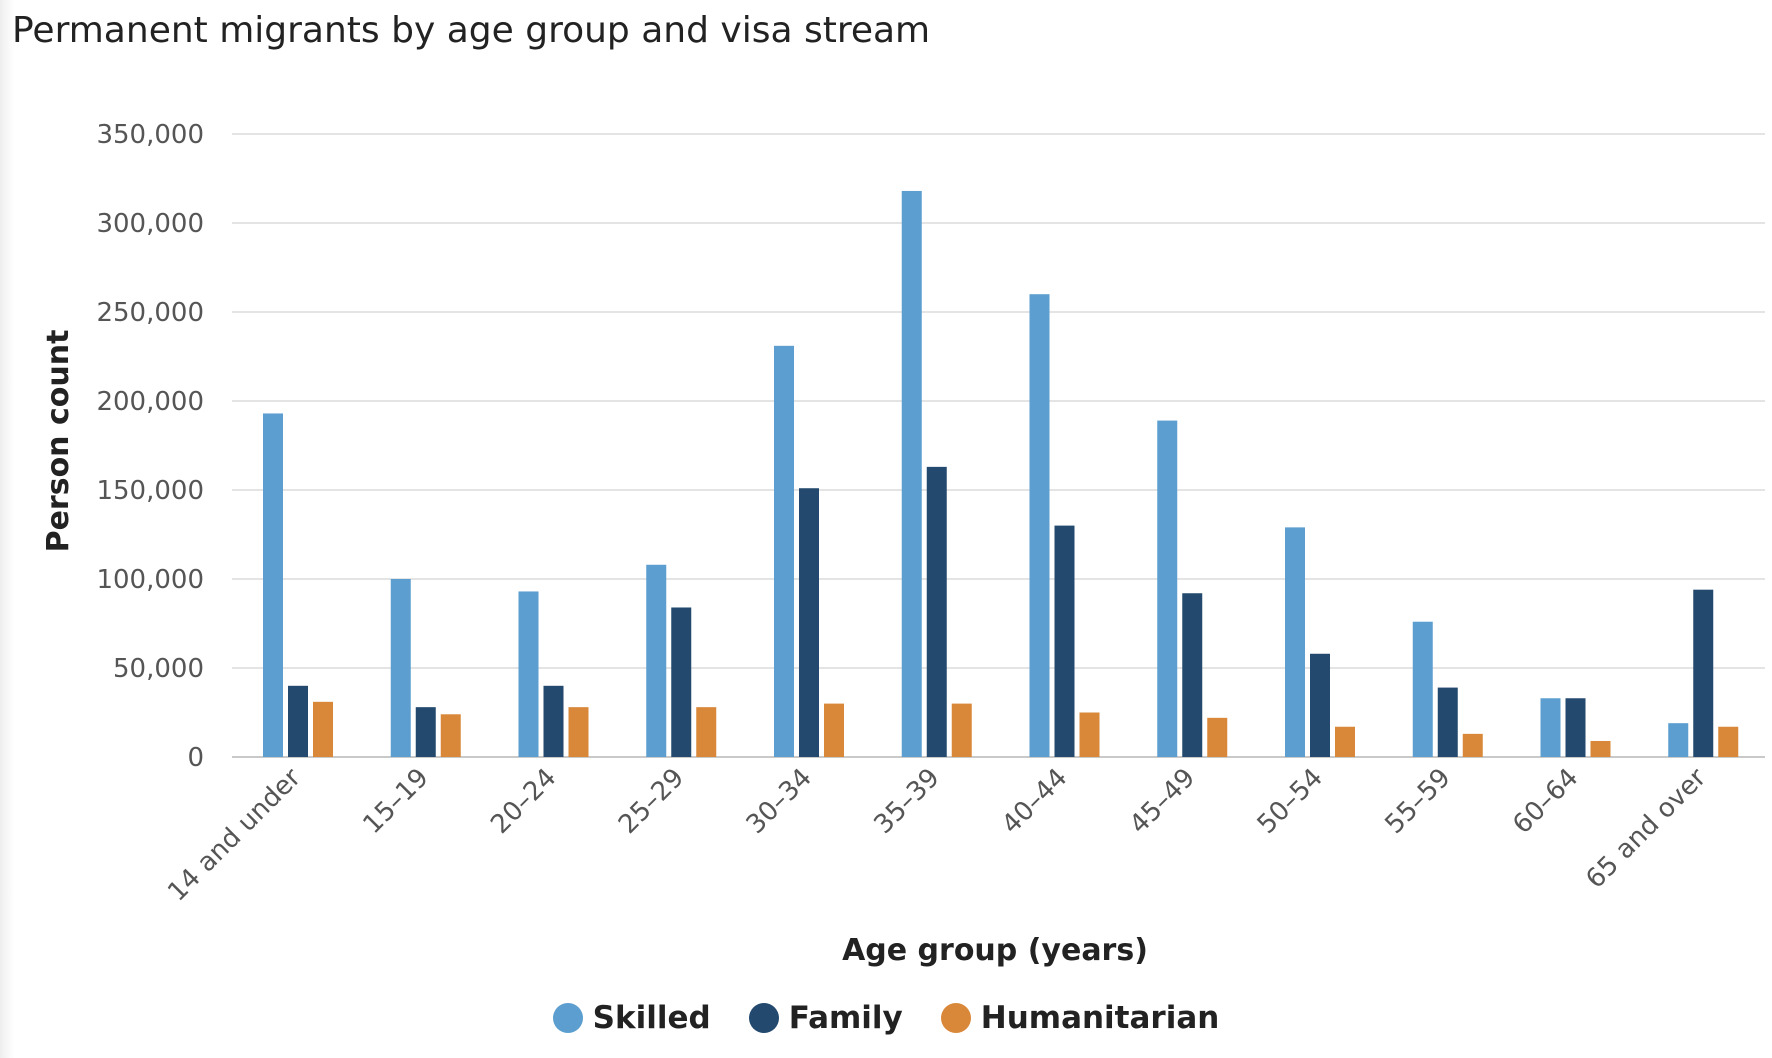  Describe the element at coordinates (150, 135) in the screenshot. I see `y-tick-label: 350,000` at that location.